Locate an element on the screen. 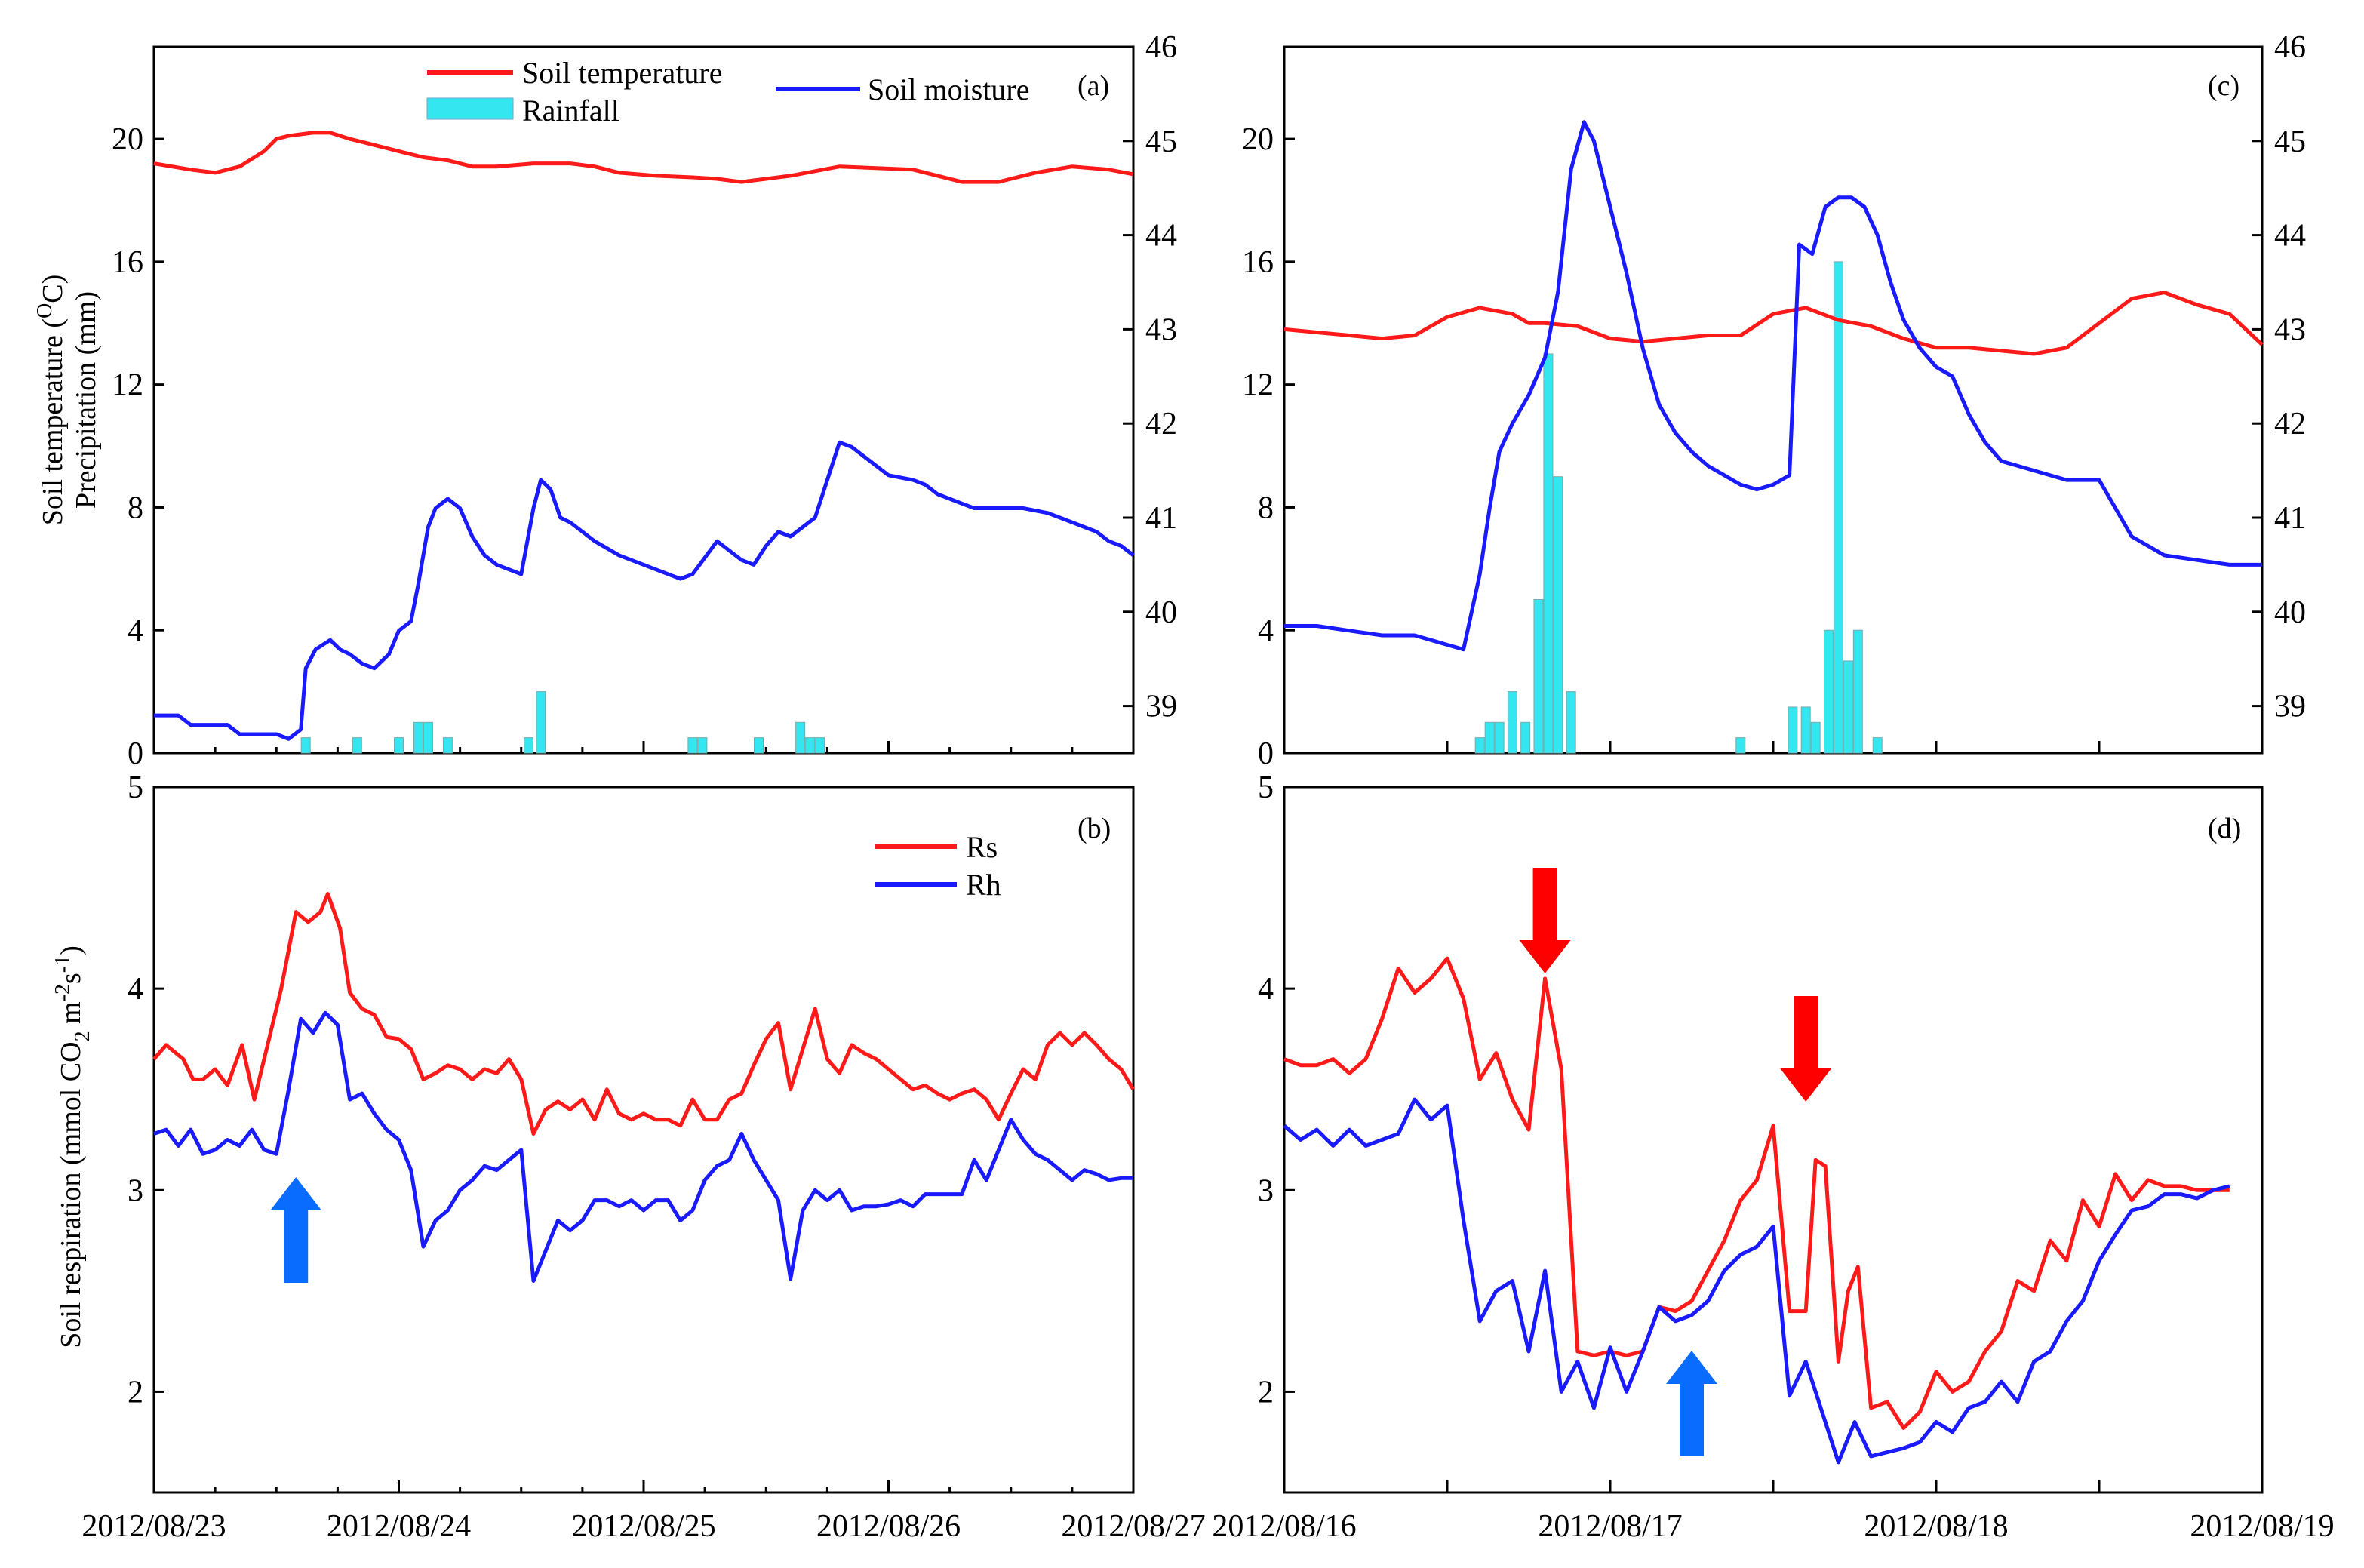 This screenshot has width=2364, height=1568. svg-text:Soil respiration (mmol CO2 m-2: Soil respiration (mmol CO2 m-2s-1) is located at coordinates (72, 1146).